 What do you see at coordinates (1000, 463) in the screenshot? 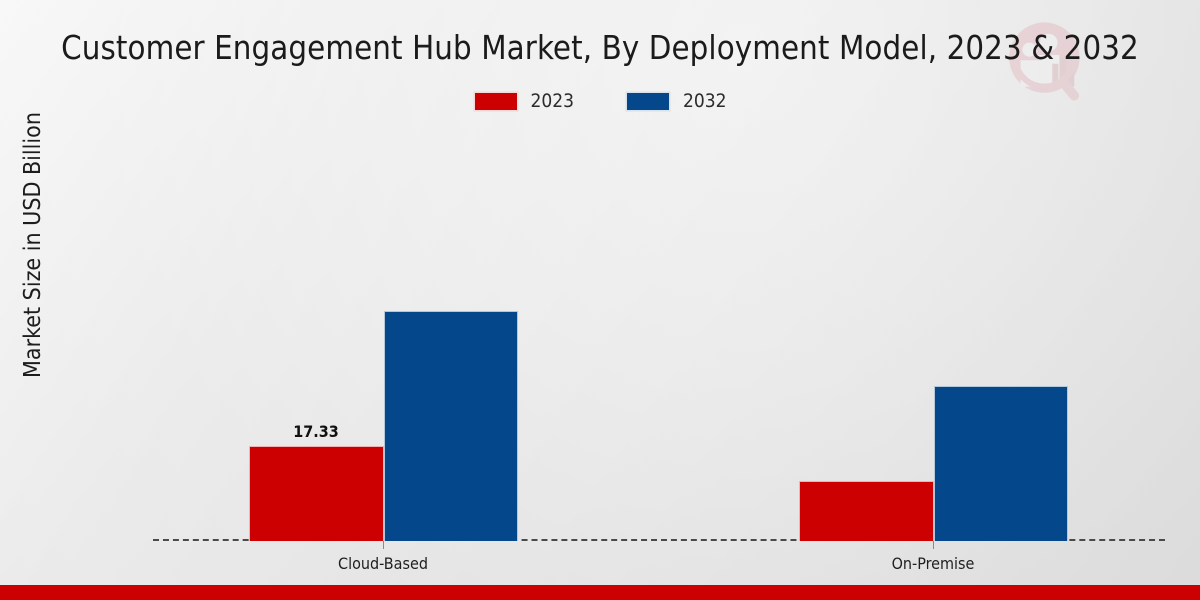
I see `bar-on-premise-2032` at bounding box center [1000, 463].